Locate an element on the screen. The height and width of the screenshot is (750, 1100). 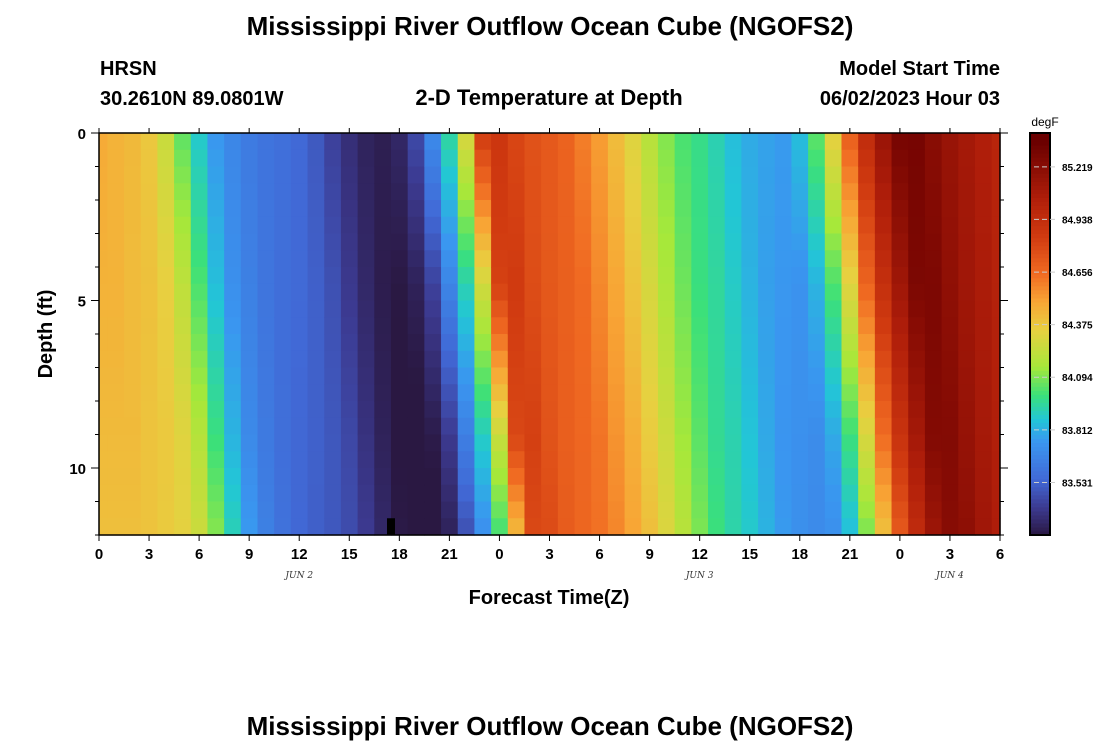
x-tick-label: 15 is located at coordinates (349, 554).